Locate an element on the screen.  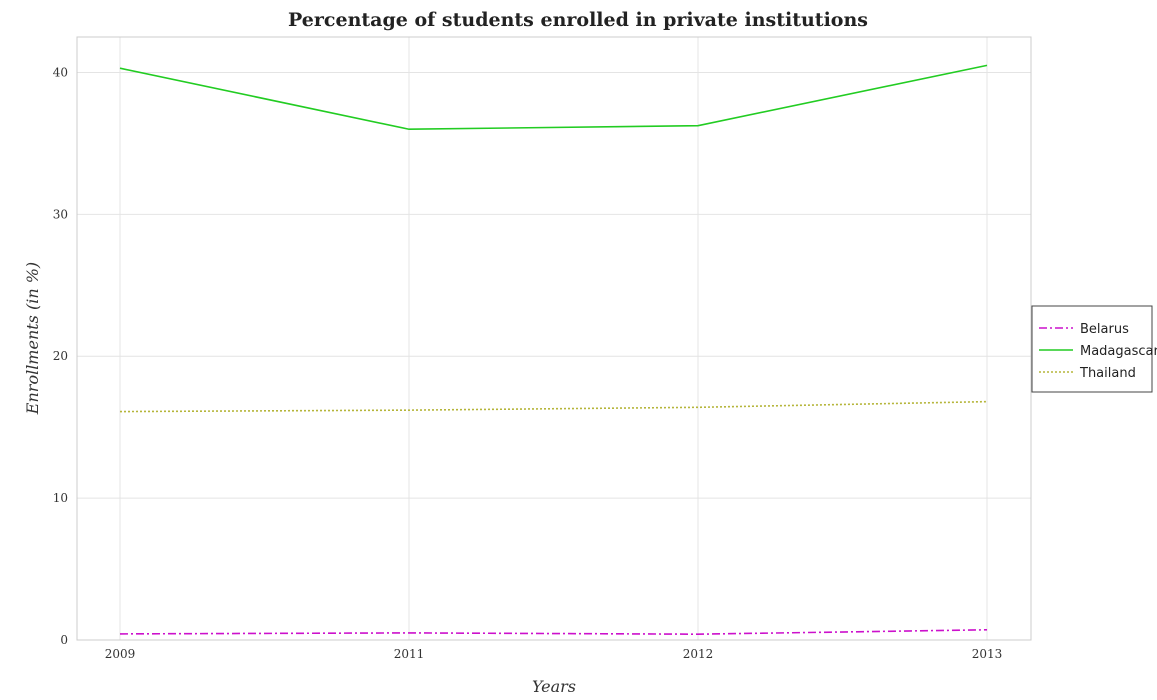
x-axis-ticks: 2009 2011 2012 2013 is located at coordinates (554, 654).